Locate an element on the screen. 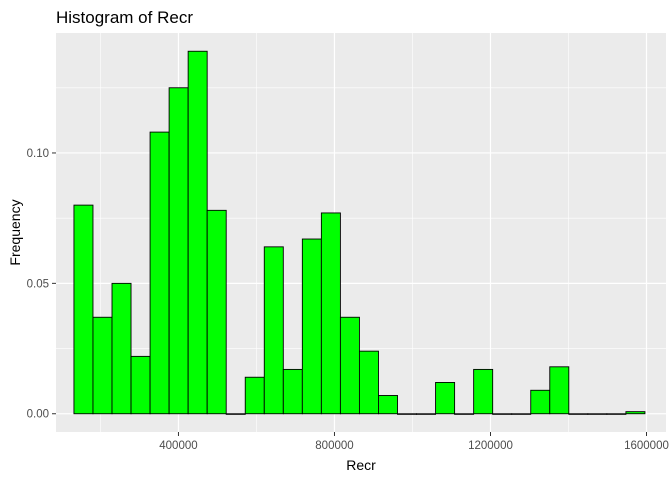  x-tick-label: 1600000 is located at coordinates (646, 446).